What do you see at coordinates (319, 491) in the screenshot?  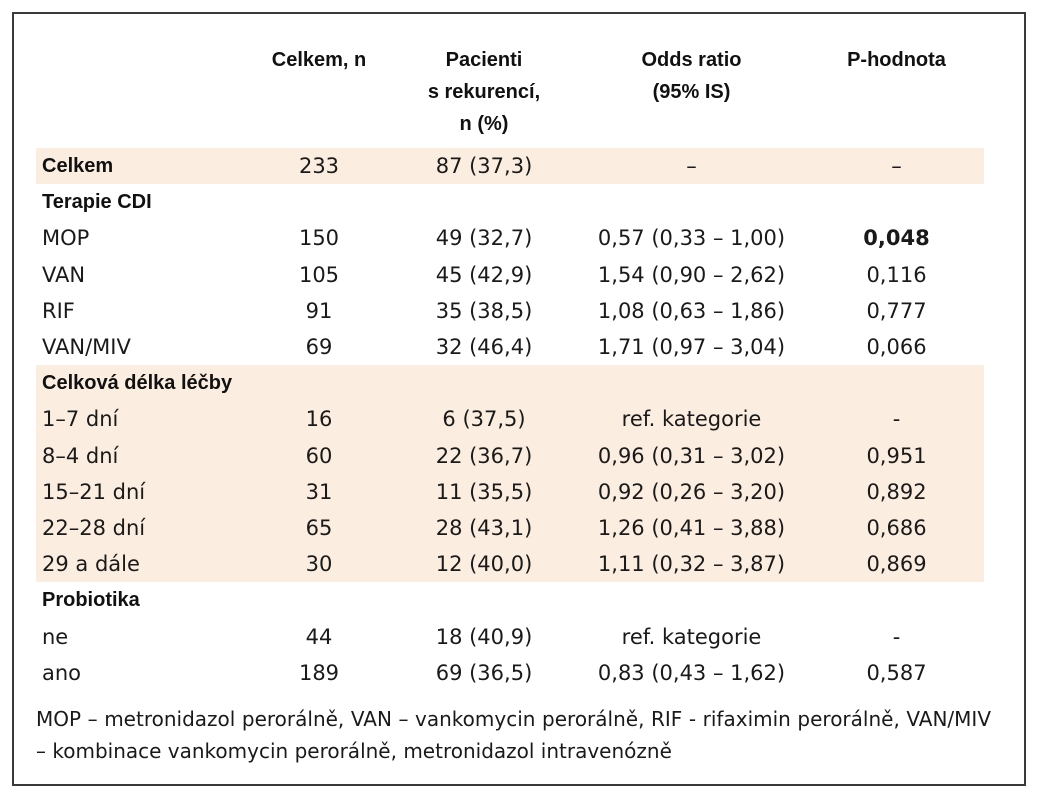 I see `cell-total-n: 31` at bounding box center [319, 491].